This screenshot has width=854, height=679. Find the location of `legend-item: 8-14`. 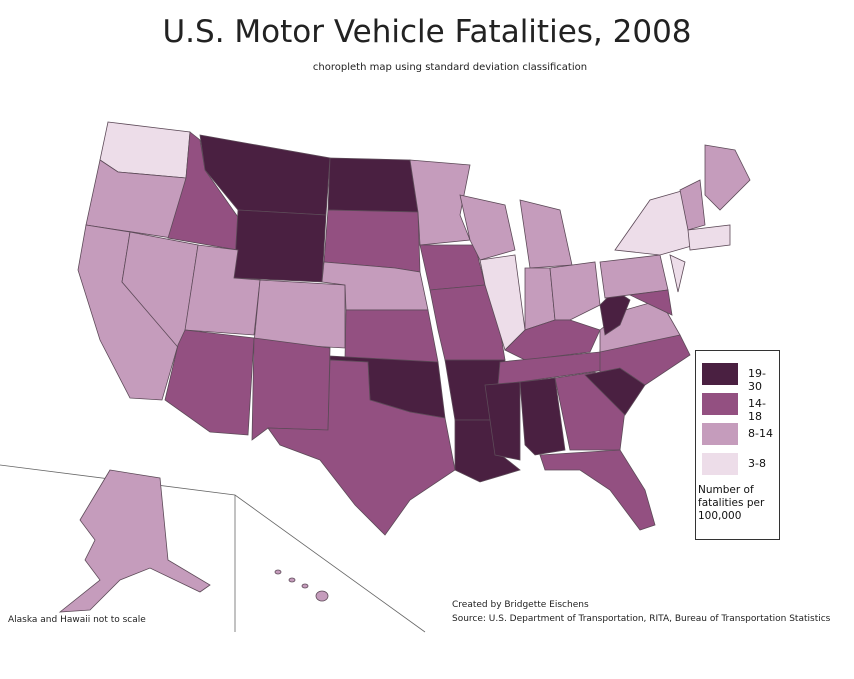

legend-item: 8-14 is located at coordinates (739, 434).